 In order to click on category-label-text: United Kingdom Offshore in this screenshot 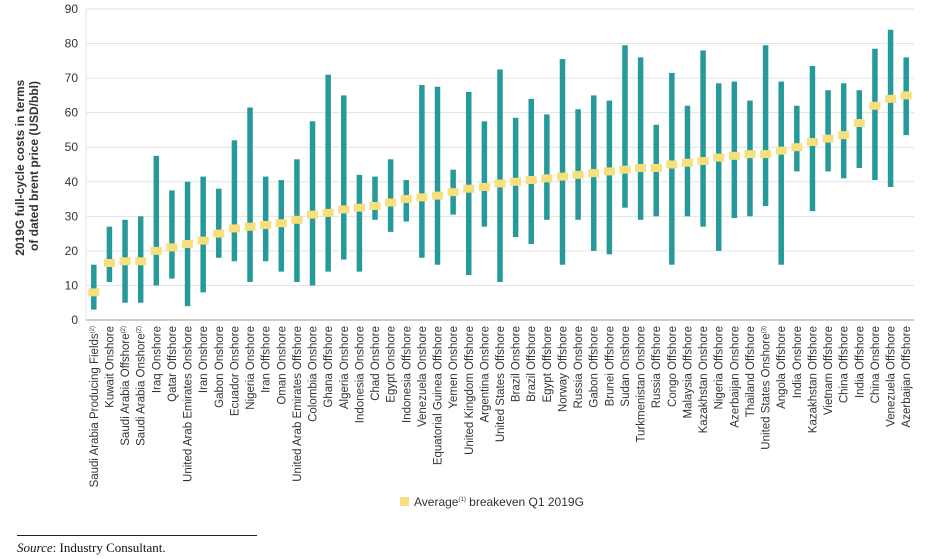, I will do `click(470, 390)`.